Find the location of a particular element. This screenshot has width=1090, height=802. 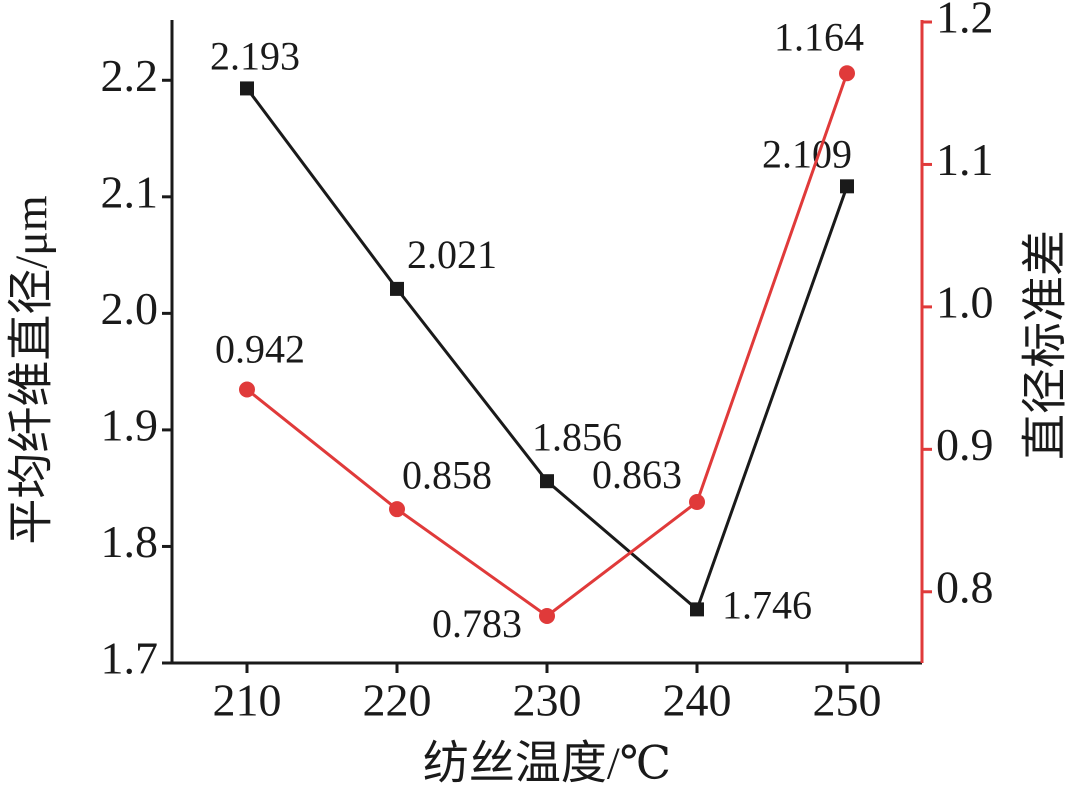

y-tick-label: 2.2 is located at coordinates (130, 75).